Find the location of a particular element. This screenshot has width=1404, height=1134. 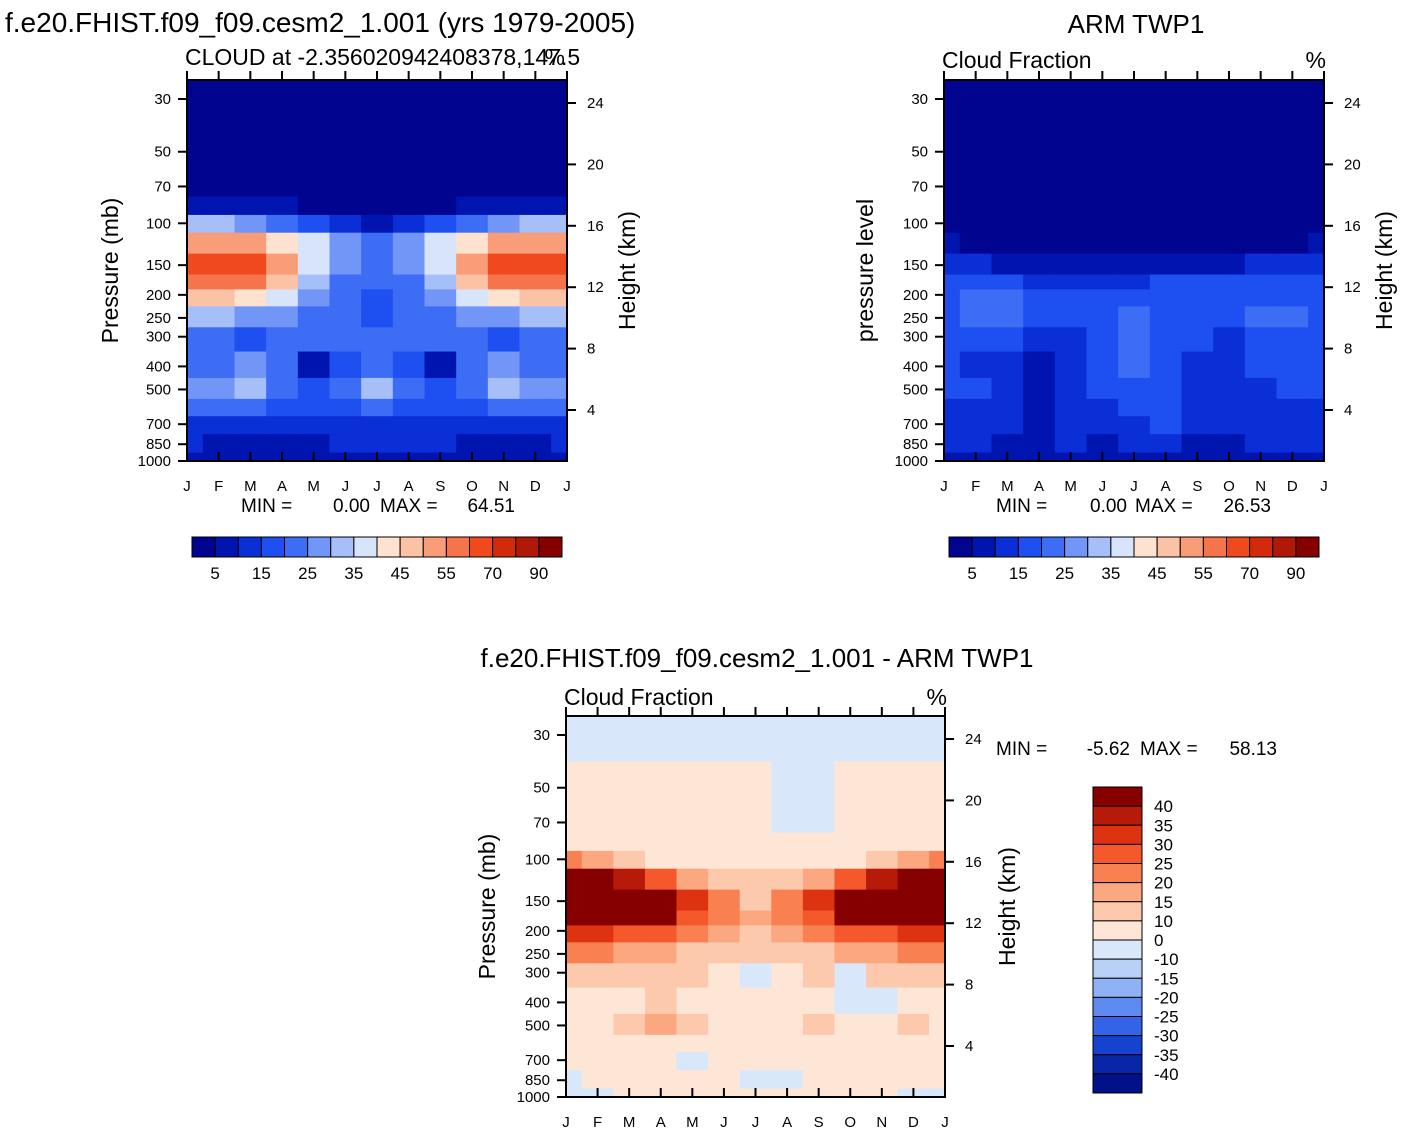

obs-x-tick-label: M is located at coordinates (1007, 486).